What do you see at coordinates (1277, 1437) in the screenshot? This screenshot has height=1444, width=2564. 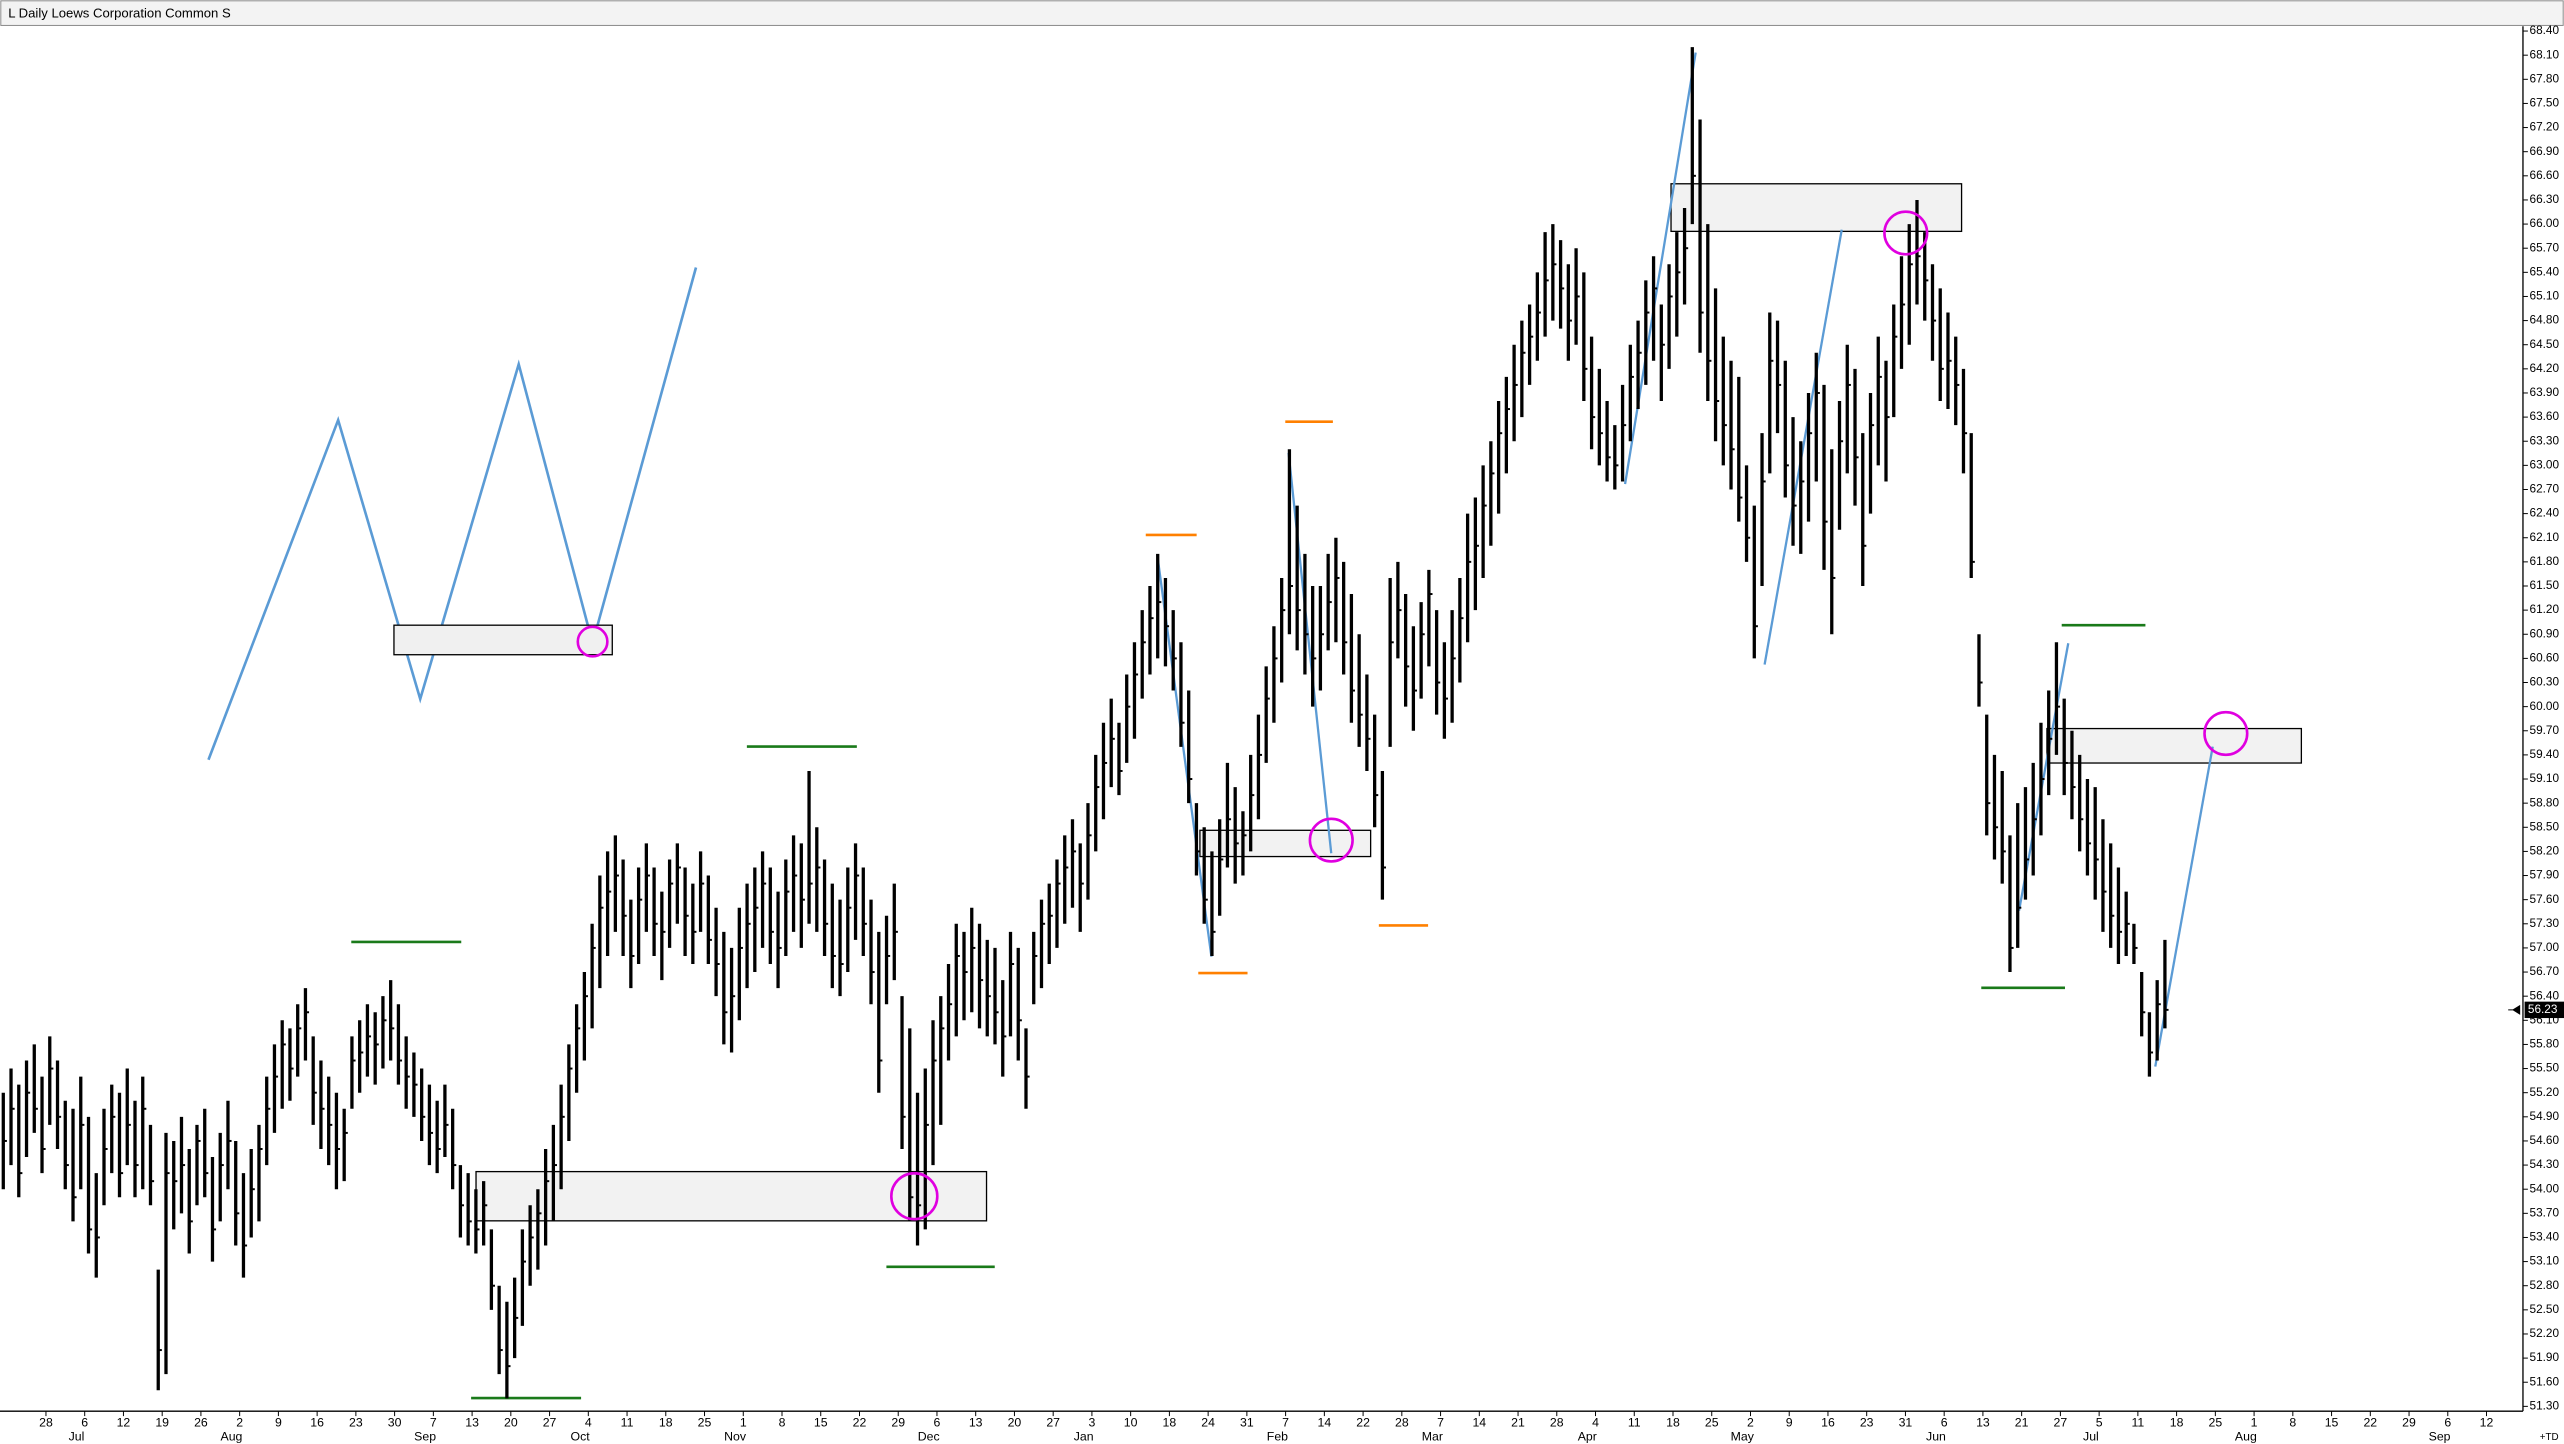 I see `x-month-label: Feb` at bounding box center [1277, 1437].